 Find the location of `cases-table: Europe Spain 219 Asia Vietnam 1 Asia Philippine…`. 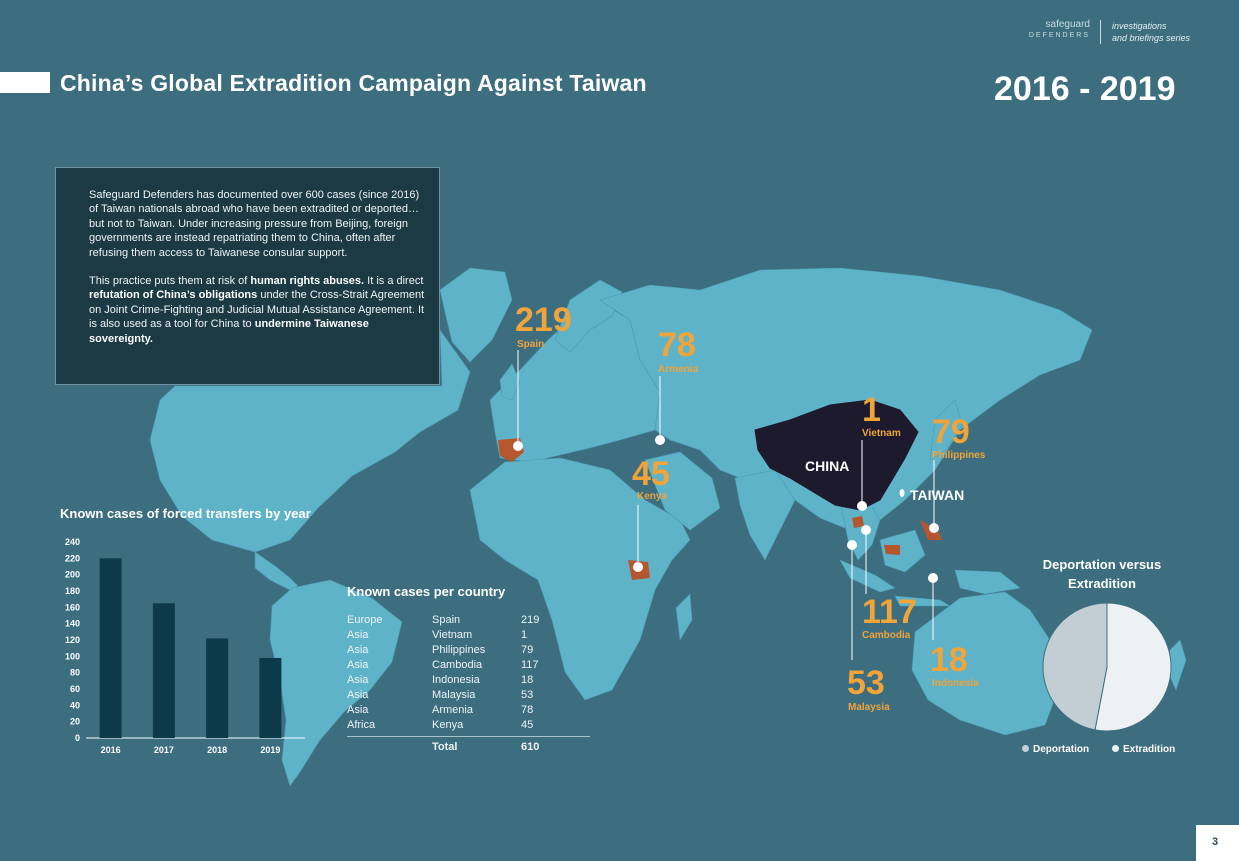

cases-table: Europe Spain 219 Asia Vietnam 1 Asia Philippine… is located at coordinates (469, 683).